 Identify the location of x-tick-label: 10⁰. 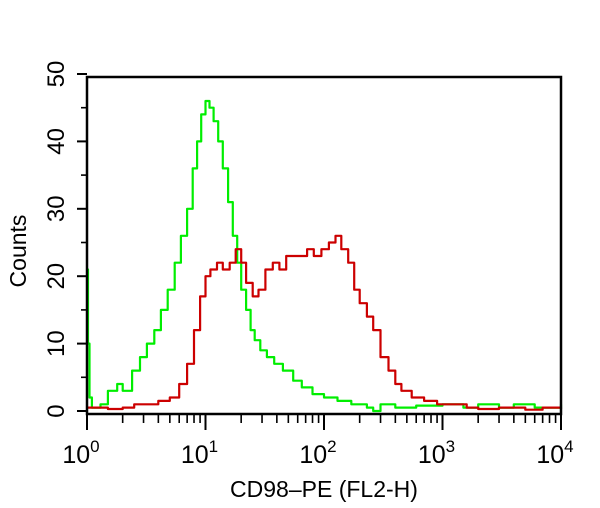
(80, 453).